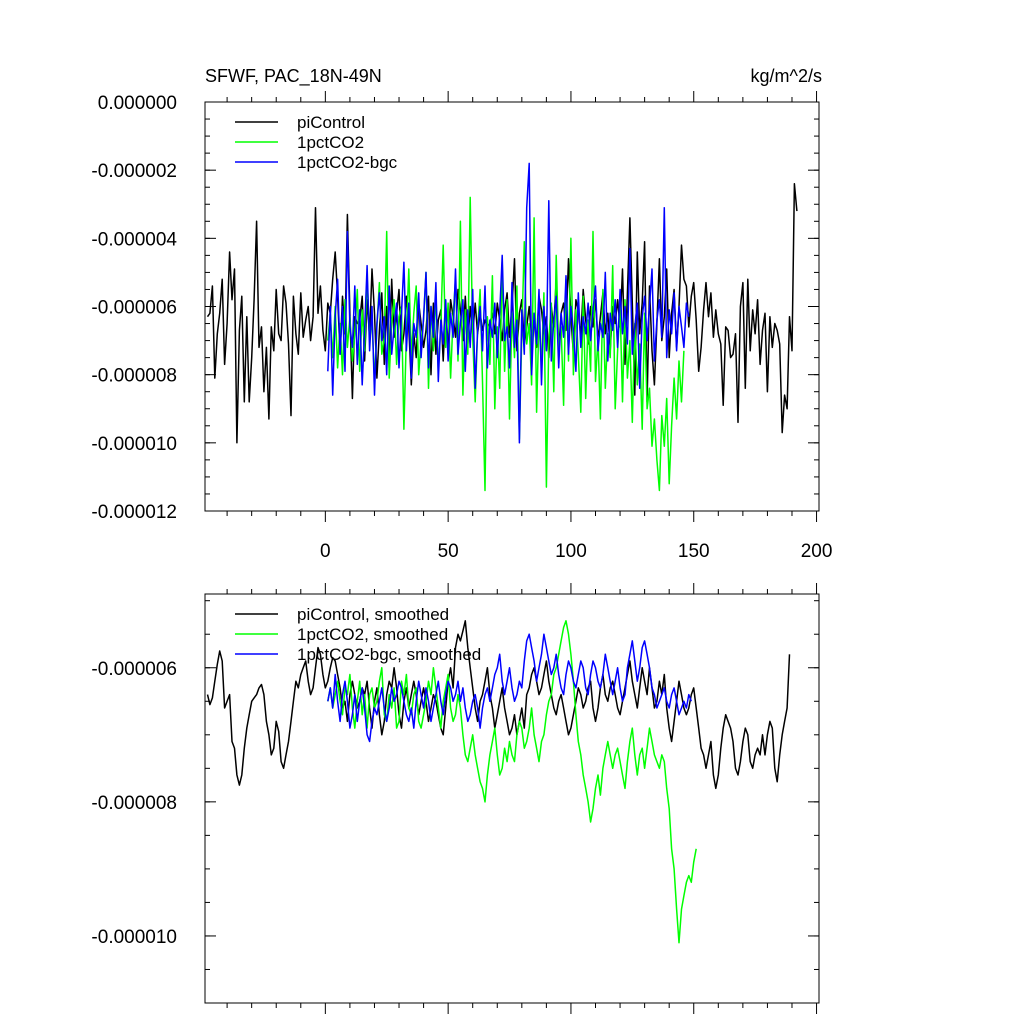 The image size is (1024, 1024). What do you see at coordinates (817, 551) in the screenshot?
I see `x-tick-label: 200` at bounding box center [817, 551].